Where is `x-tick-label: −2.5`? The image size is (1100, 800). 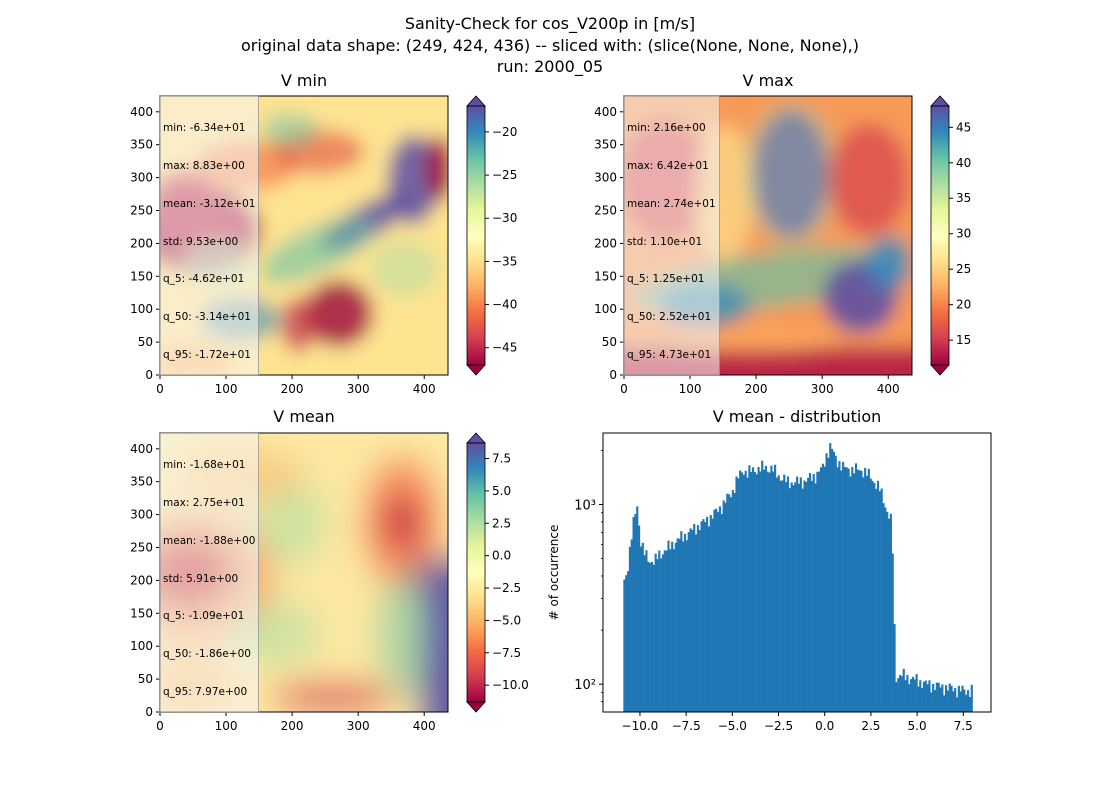
x-tick-label: −2.5 is located at coordinates (778, 726).